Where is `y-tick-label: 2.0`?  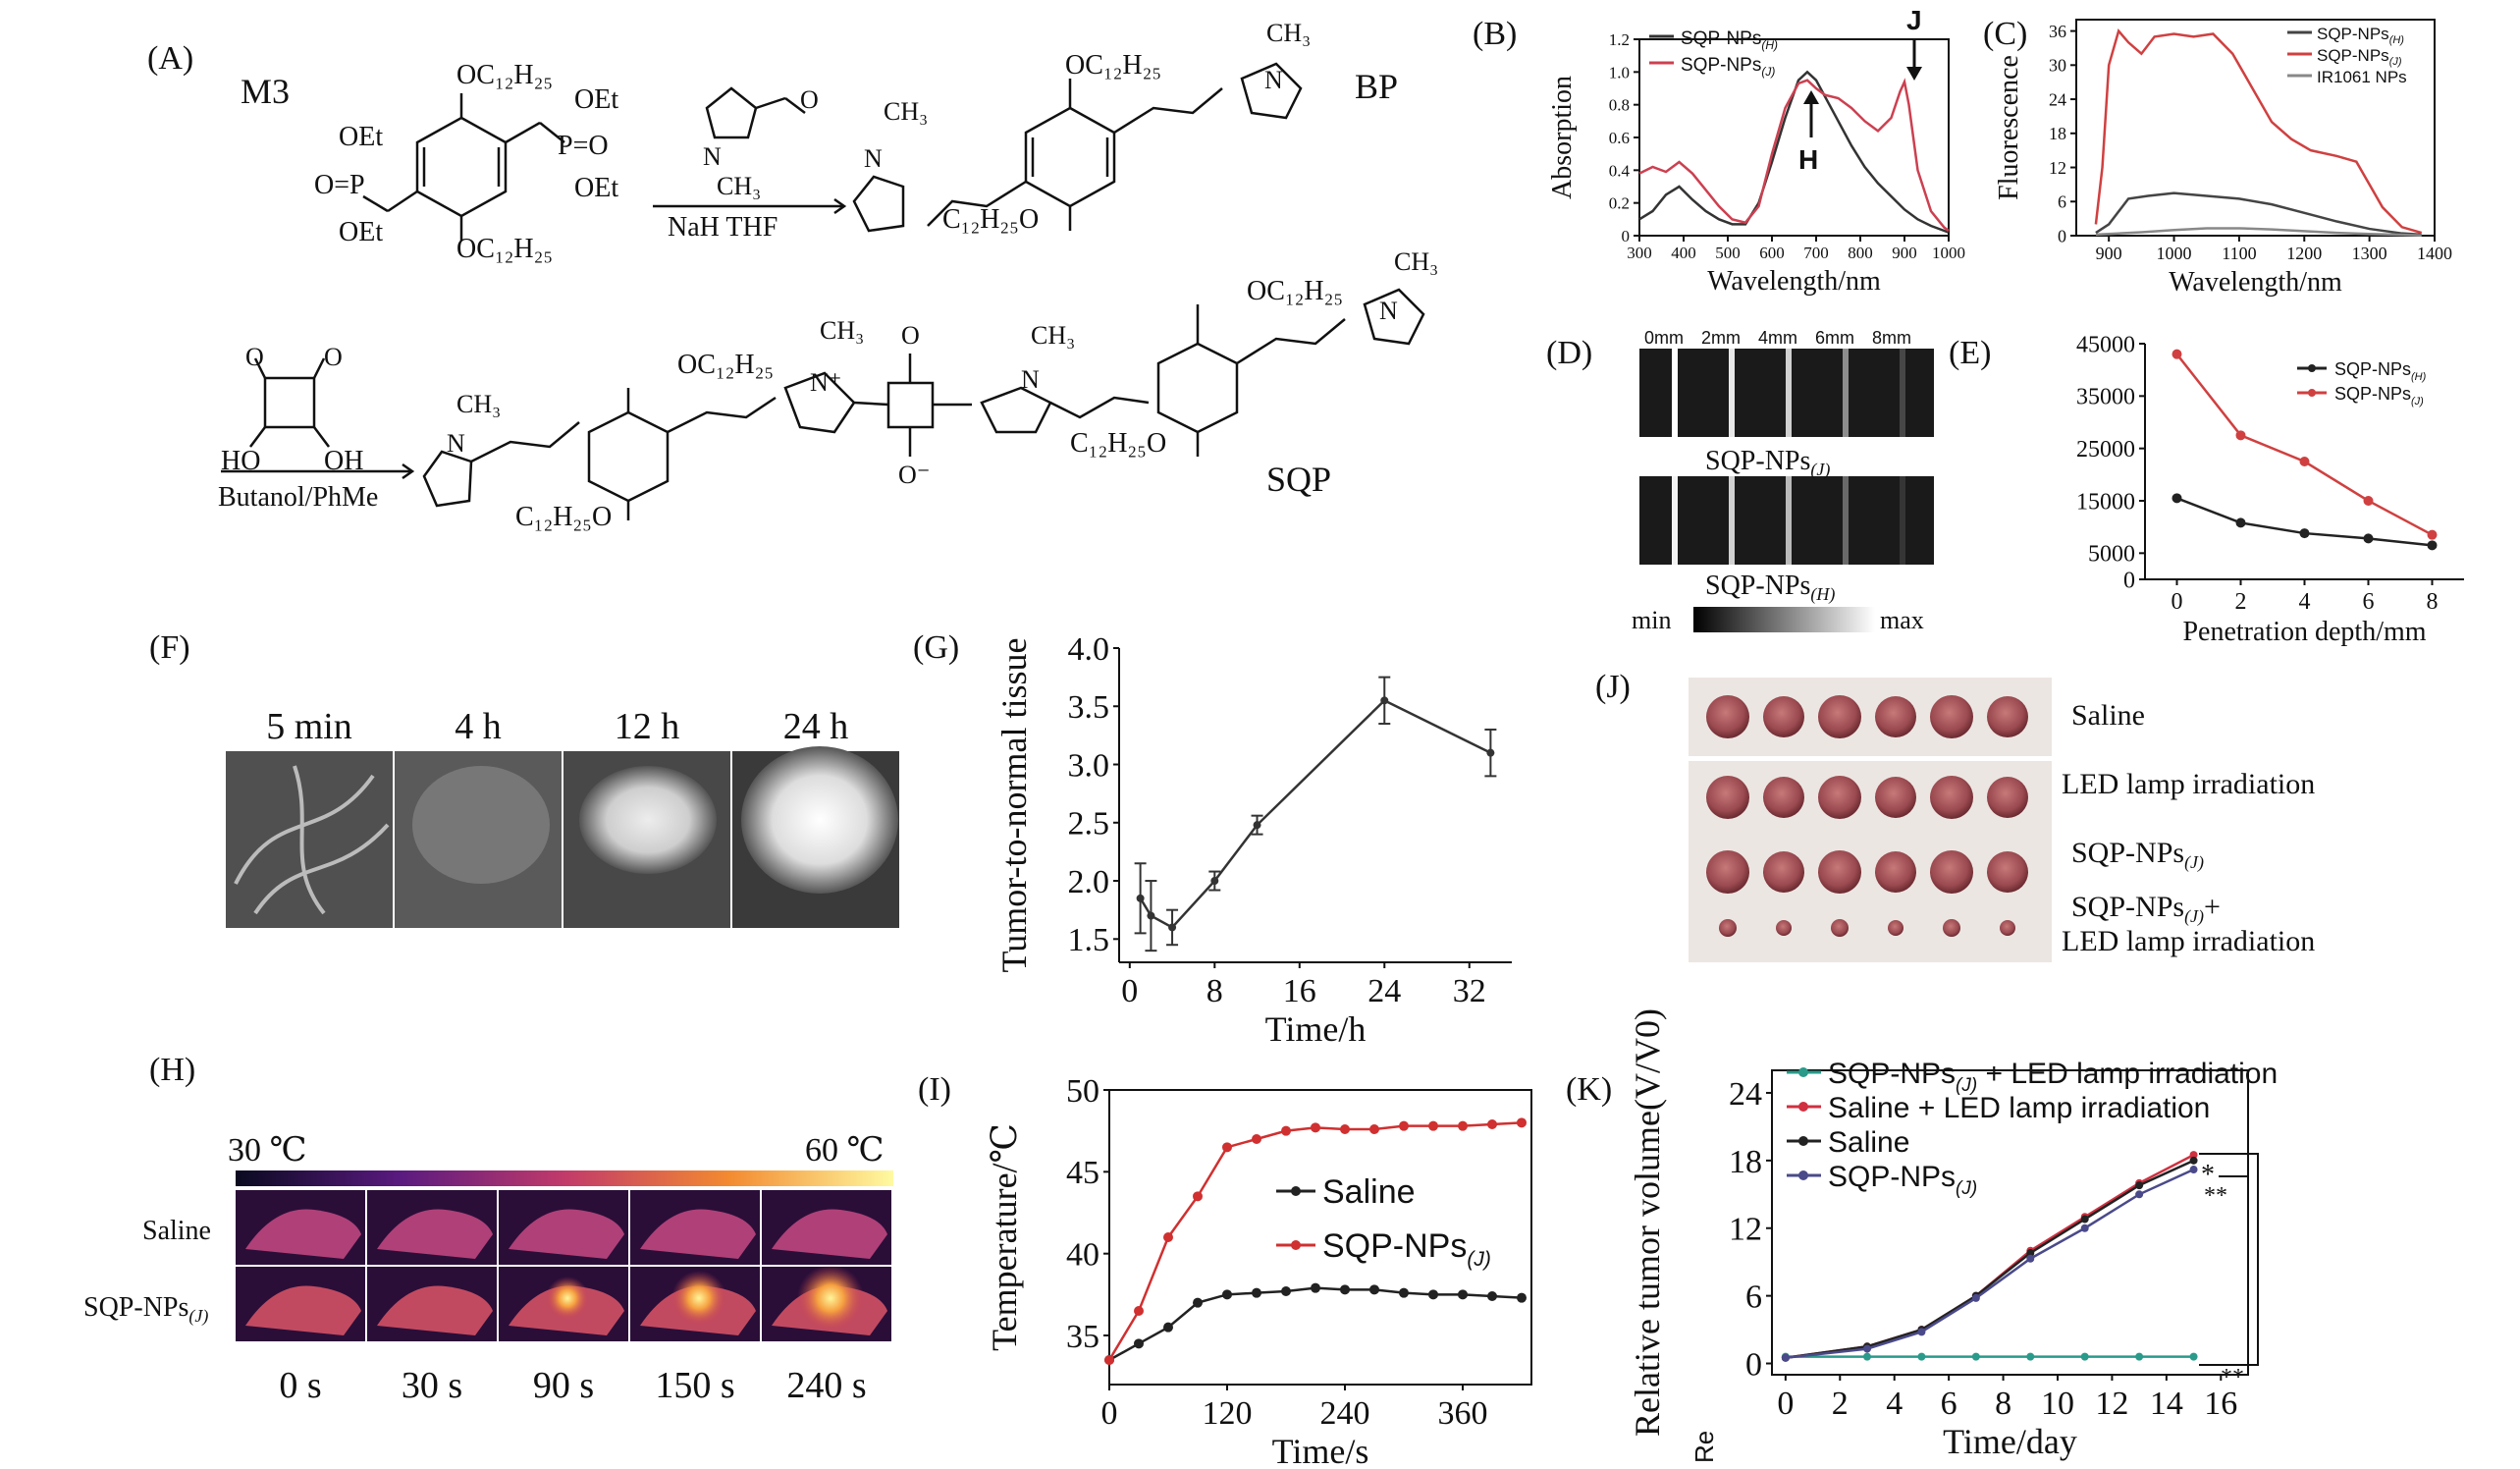
y-tick-label: 2.0 is located at coordinates (1089, 882).